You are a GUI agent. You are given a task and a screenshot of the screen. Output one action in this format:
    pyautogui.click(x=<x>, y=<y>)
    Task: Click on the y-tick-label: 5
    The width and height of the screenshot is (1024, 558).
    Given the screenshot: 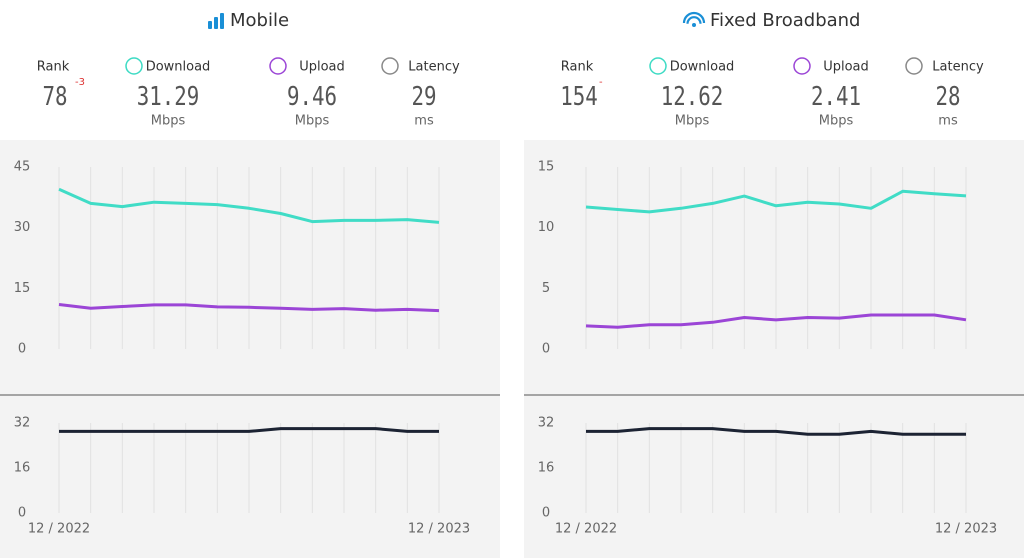 What is the action you would take?
    pyautogui.click(x=546, y=288)
    